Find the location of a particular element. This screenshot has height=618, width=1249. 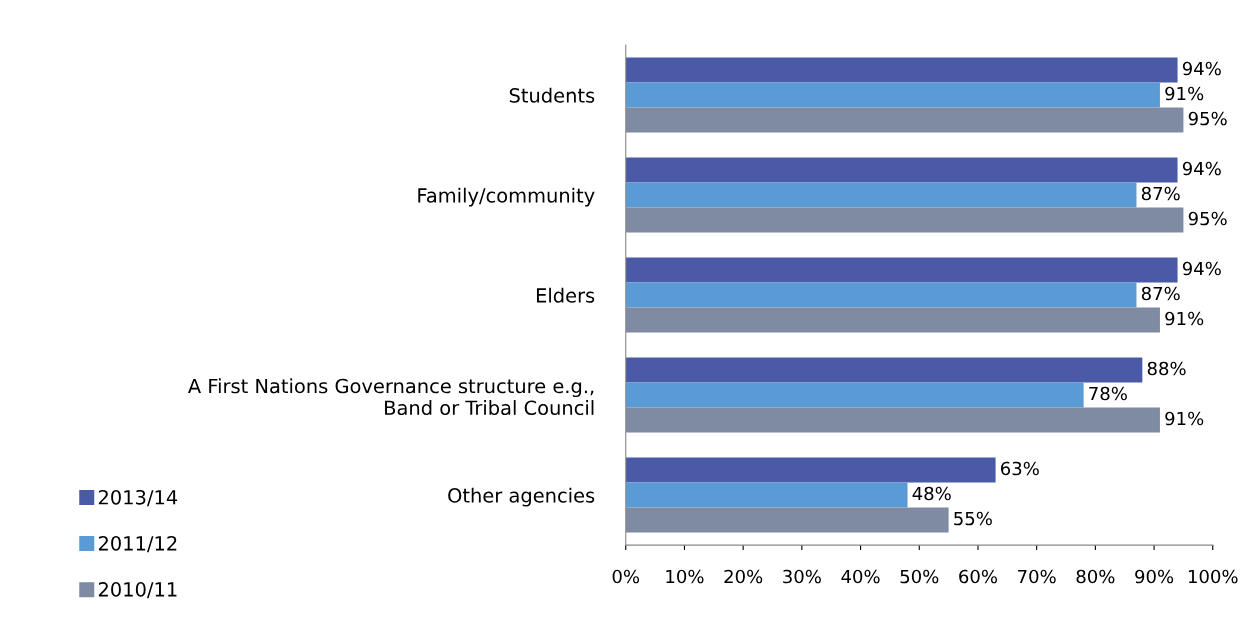

x-tick-label: 0% is located at coordinates (626, 576).